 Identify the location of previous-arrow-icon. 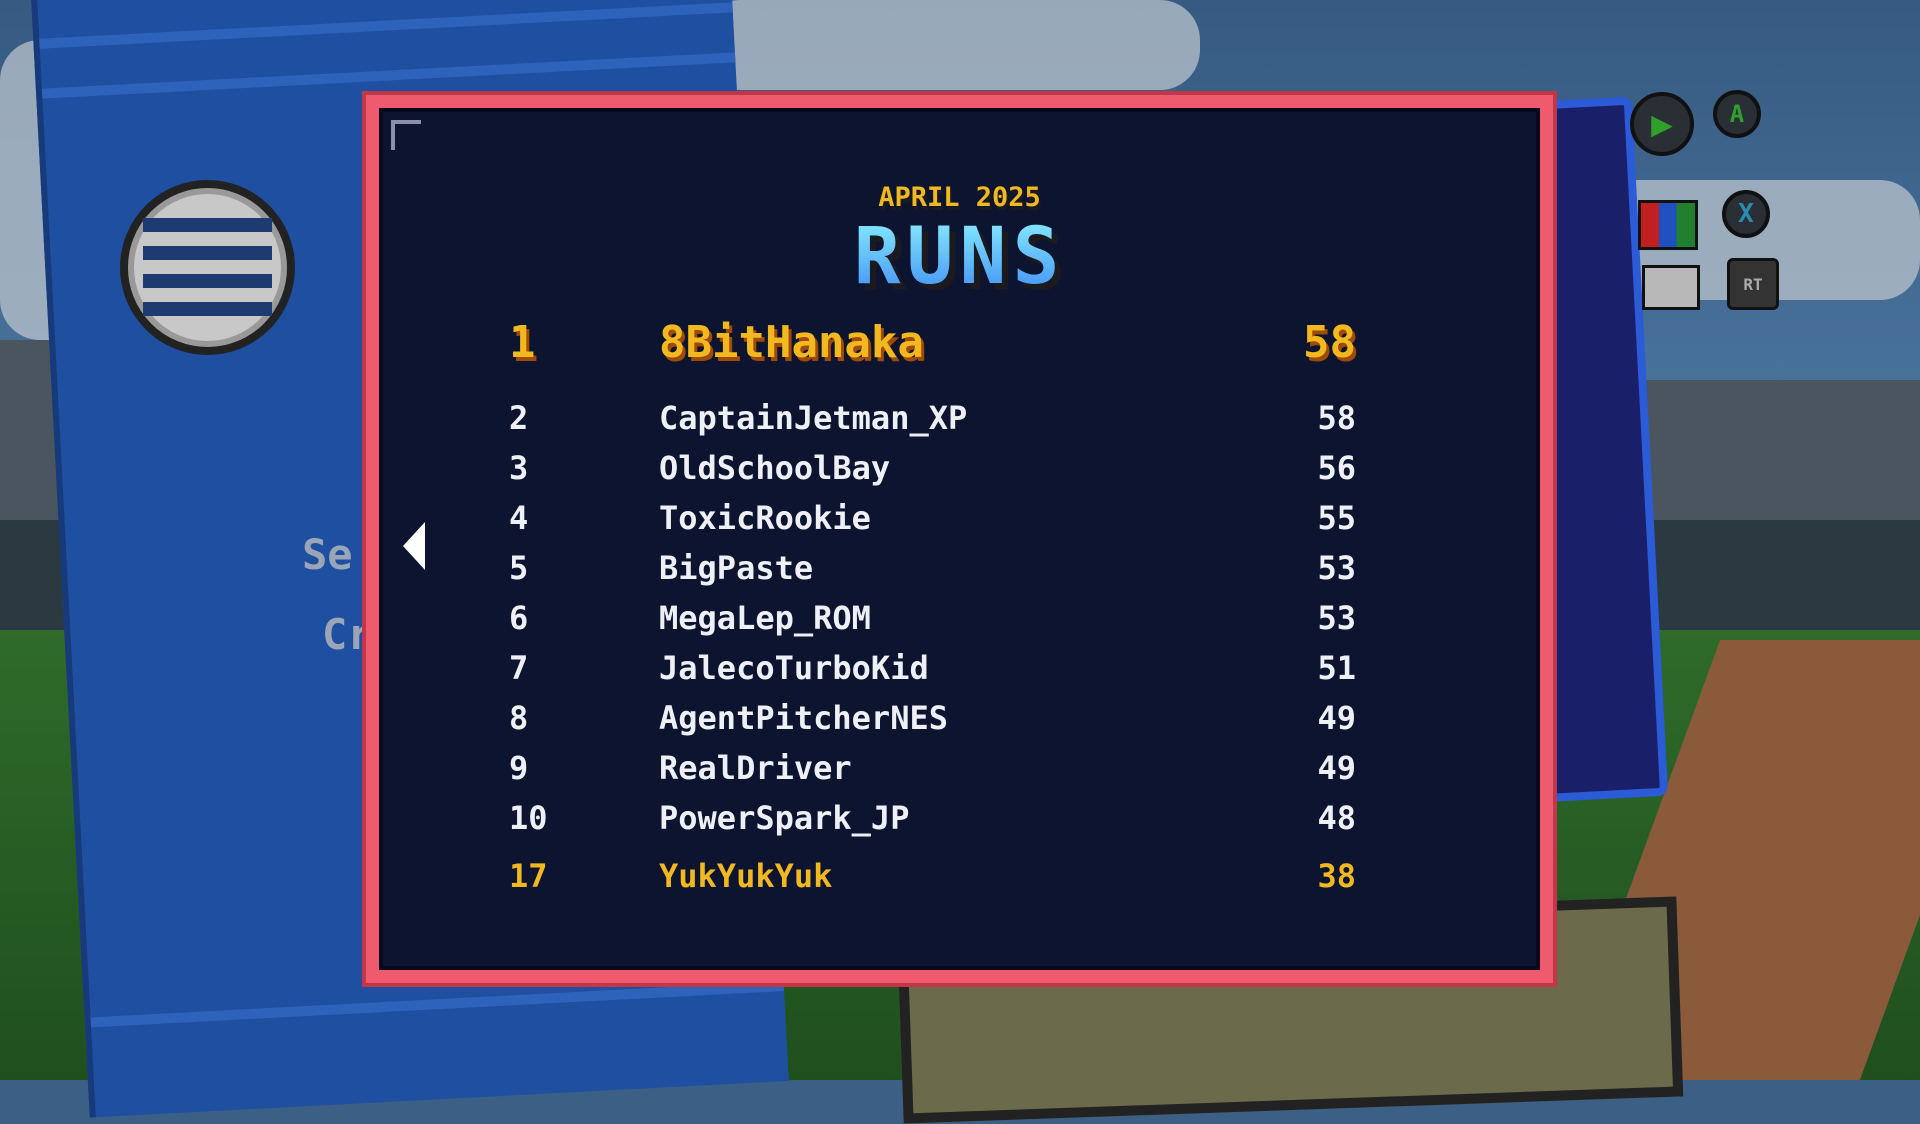
(414, 546).